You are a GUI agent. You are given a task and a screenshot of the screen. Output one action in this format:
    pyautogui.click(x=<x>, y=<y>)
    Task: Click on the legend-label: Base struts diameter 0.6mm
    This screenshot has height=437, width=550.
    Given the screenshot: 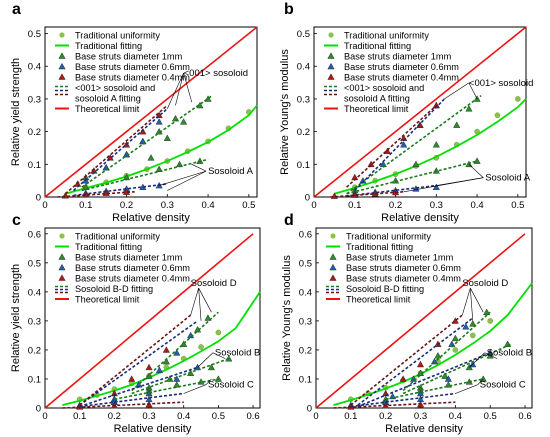 What is the action you would take?
    pyautogui.click(x=401, y=67)
    